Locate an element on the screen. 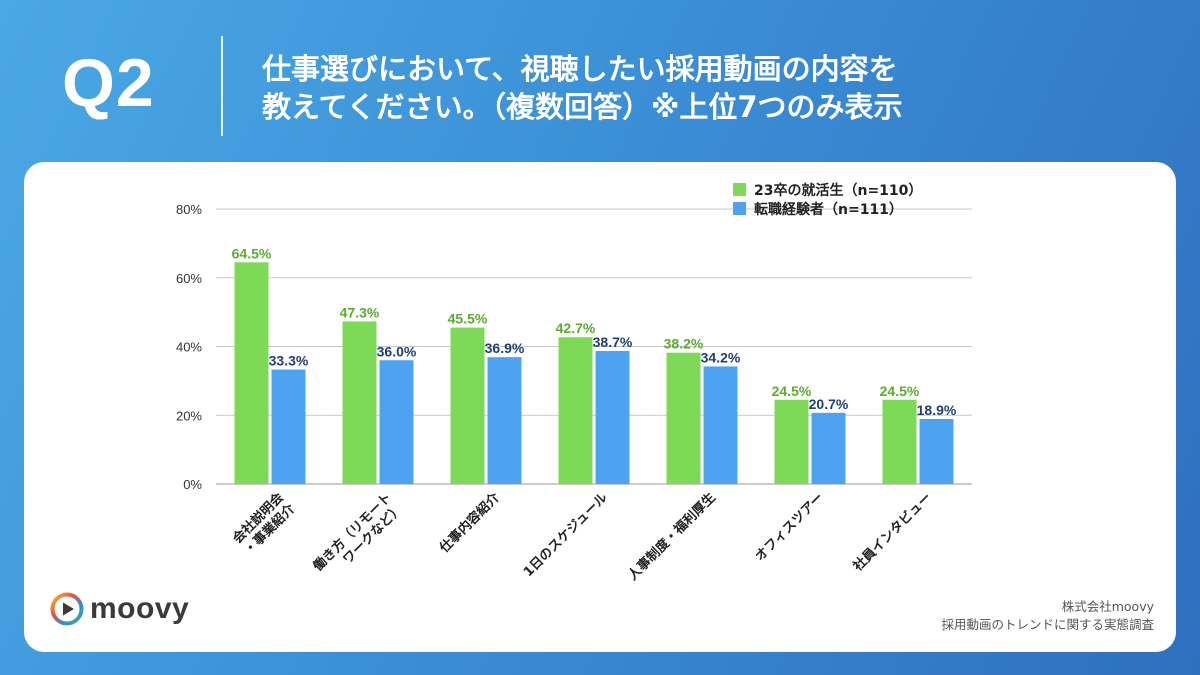  category-label: 人事制度・福利厚生 is located at coordinates (672, 537).